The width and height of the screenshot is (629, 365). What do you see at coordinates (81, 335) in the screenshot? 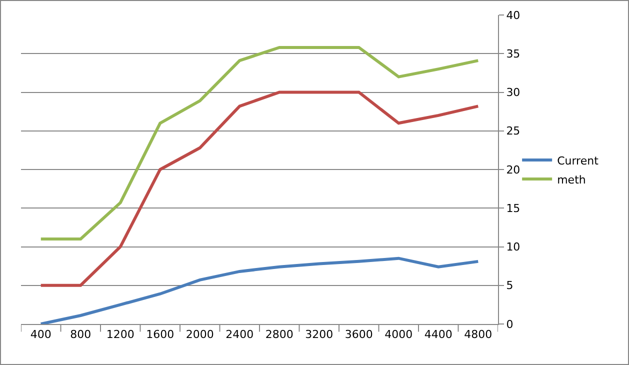
I see `x-tick-label: 800` at bounding box center [81, 335].